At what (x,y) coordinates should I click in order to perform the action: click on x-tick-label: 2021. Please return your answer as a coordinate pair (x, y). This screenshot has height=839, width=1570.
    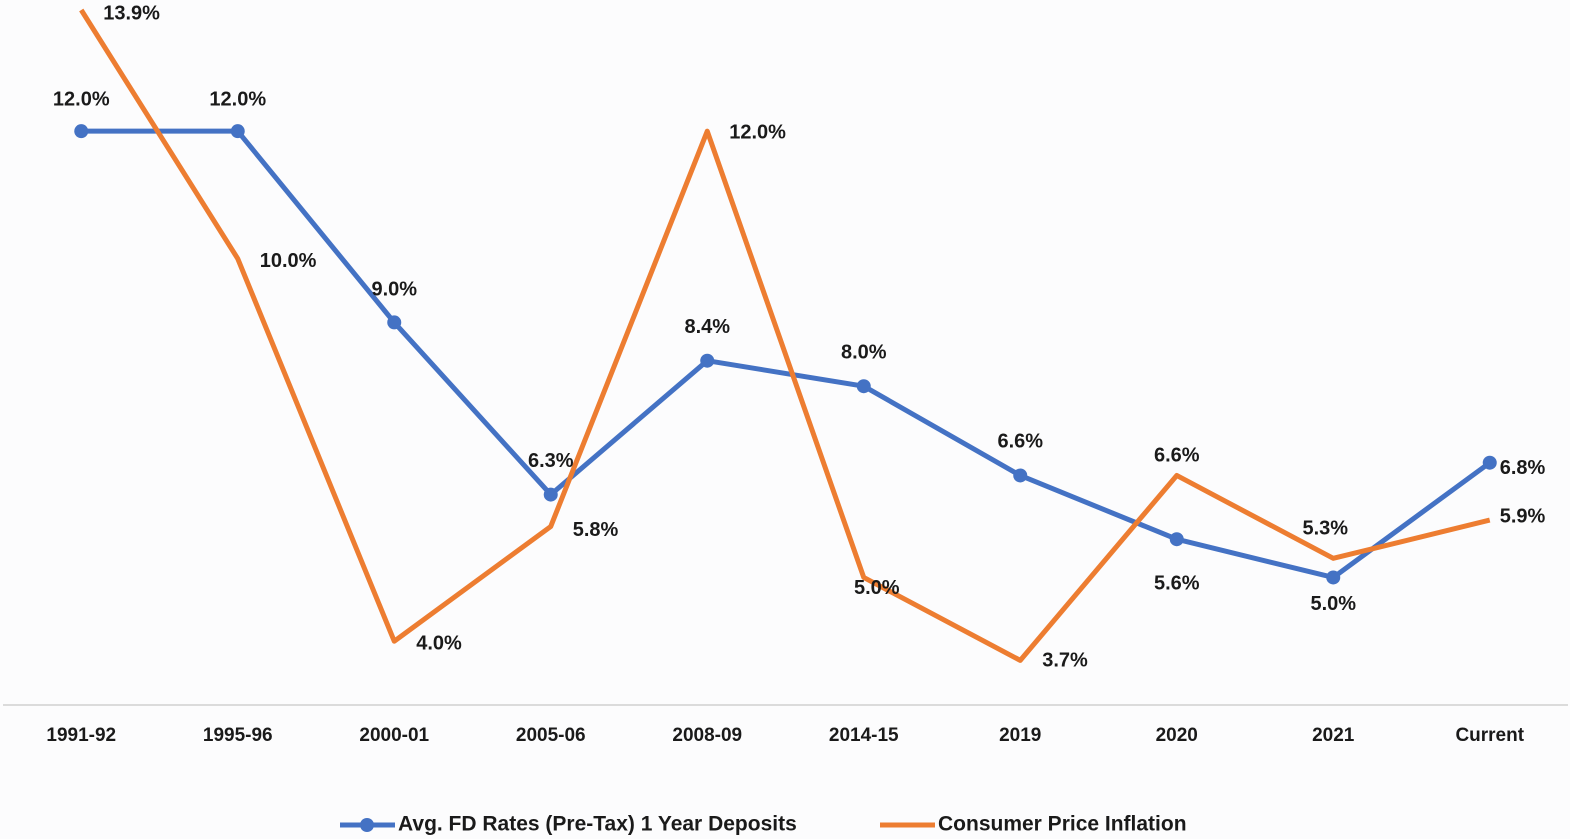
    Looking at the image, I should click on (1333, 735).